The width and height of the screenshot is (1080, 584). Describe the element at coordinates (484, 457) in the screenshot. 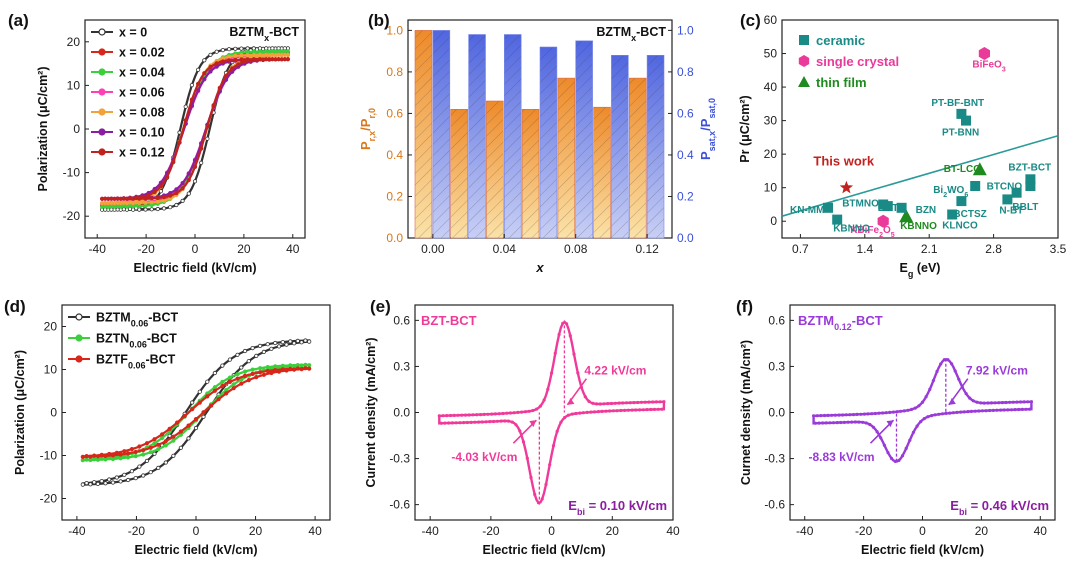

I see `peak-label-neg: -4.03 kV/cm` at that location.